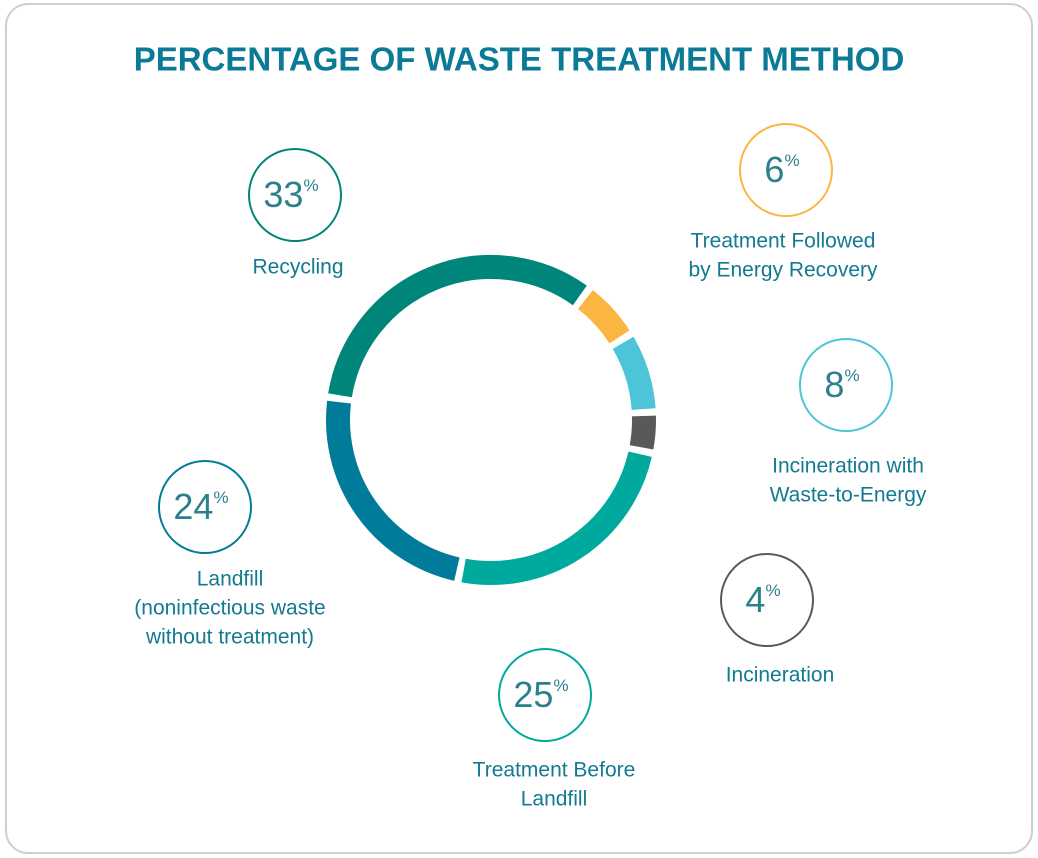  I want to click on category-label: Recycling, so click(297, 267).